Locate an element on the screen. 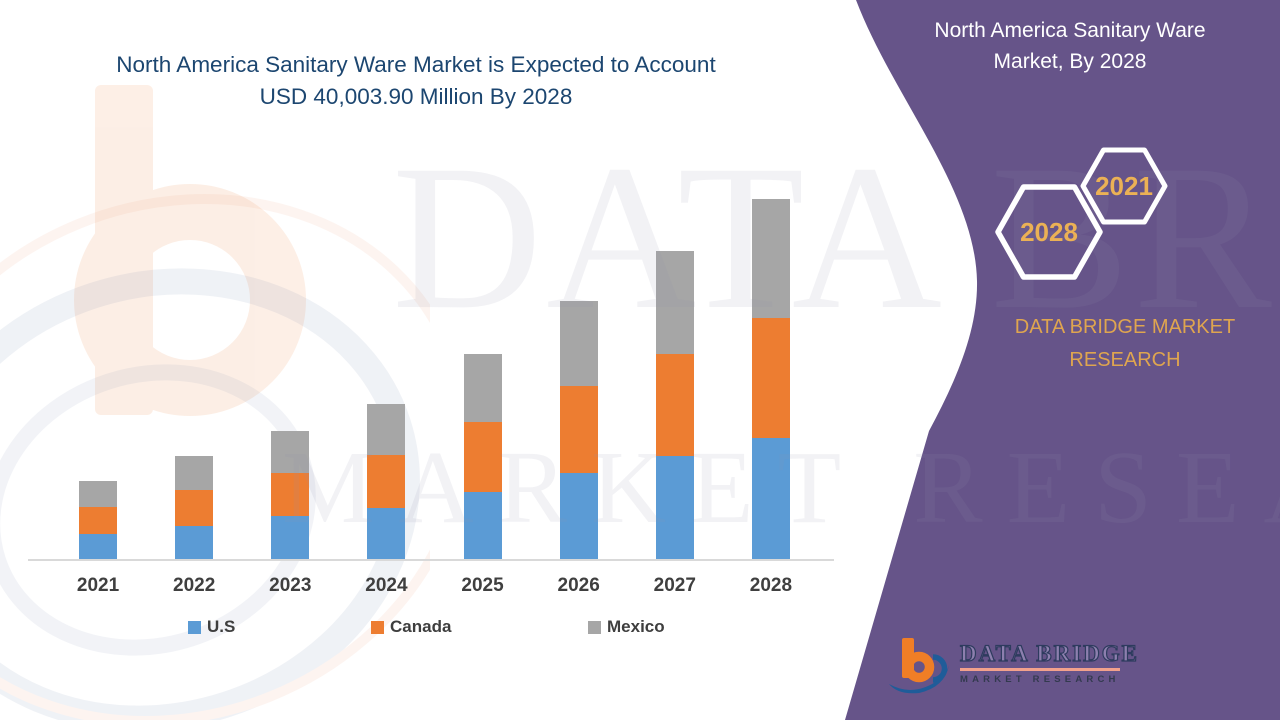 The width and height of the screenshot is (1280, 720). logo-underline is located at coordinates (1040, 669).